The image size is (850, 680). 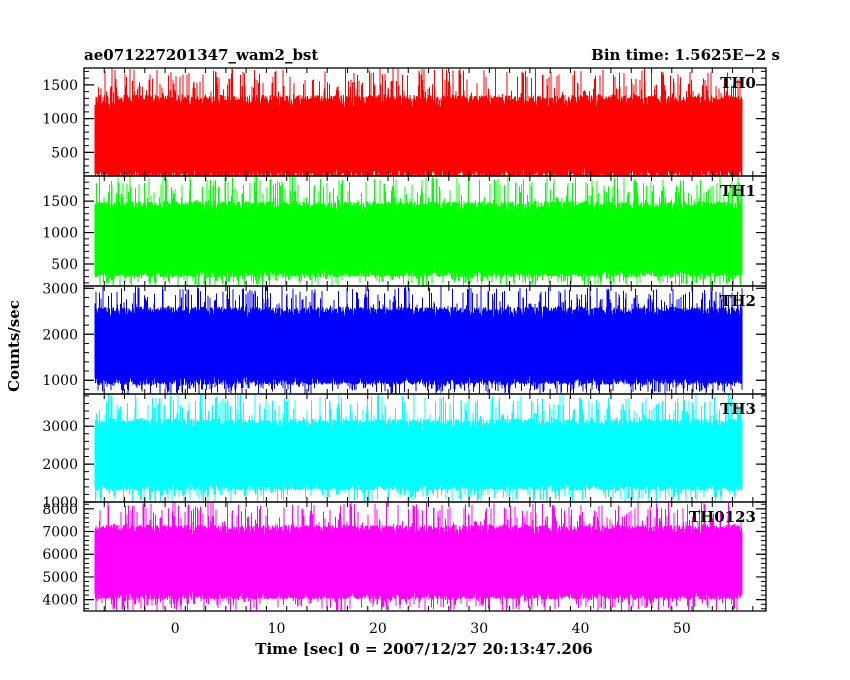 I want to click on x-tick-label: 40, so click(x=581, y=629).